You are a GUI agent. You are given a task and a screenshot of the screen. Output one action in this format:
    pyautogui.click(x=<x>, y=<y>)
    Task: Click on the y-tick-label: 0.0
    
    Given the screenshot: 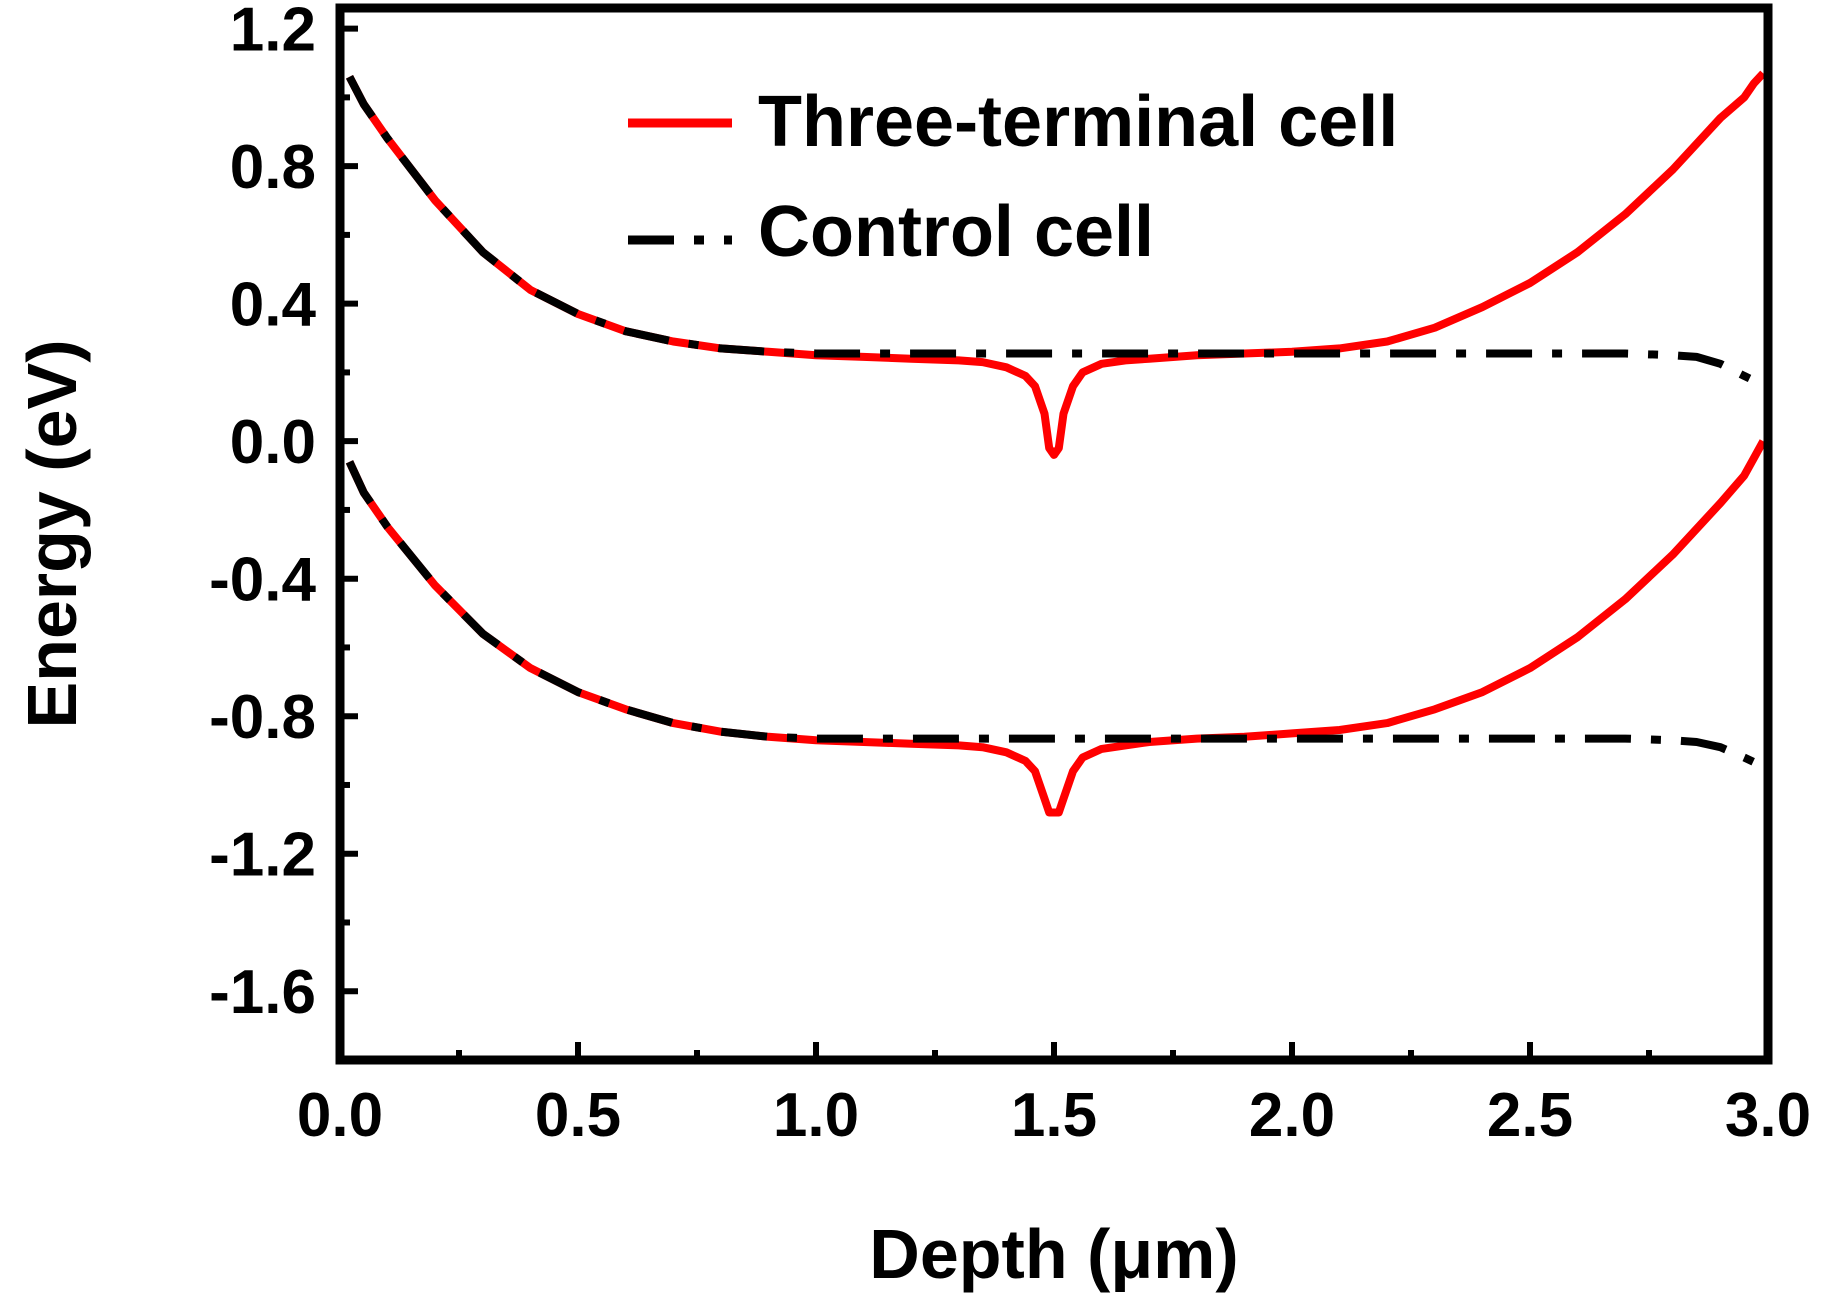 What is the action you would take?
    pyautogui.click(x=273, y=442)
    